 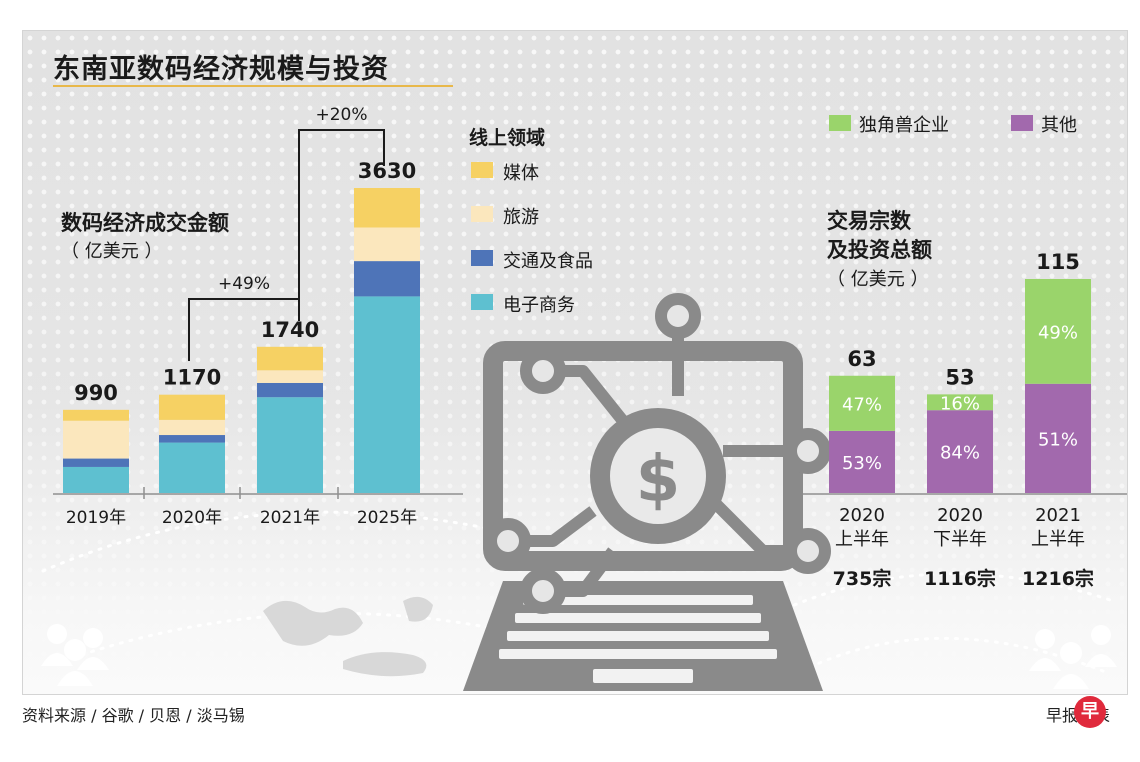 I want to click on pct-label-other-1: 84%, so click(x=960, y=453).